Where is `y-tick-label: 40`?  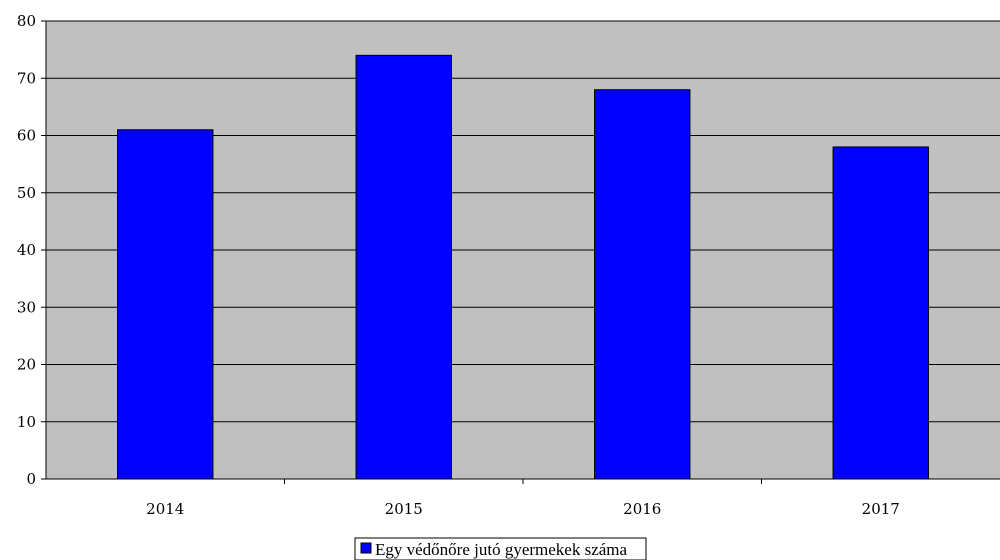 y-tick-label: 40 is located at coordinates (26, 250).